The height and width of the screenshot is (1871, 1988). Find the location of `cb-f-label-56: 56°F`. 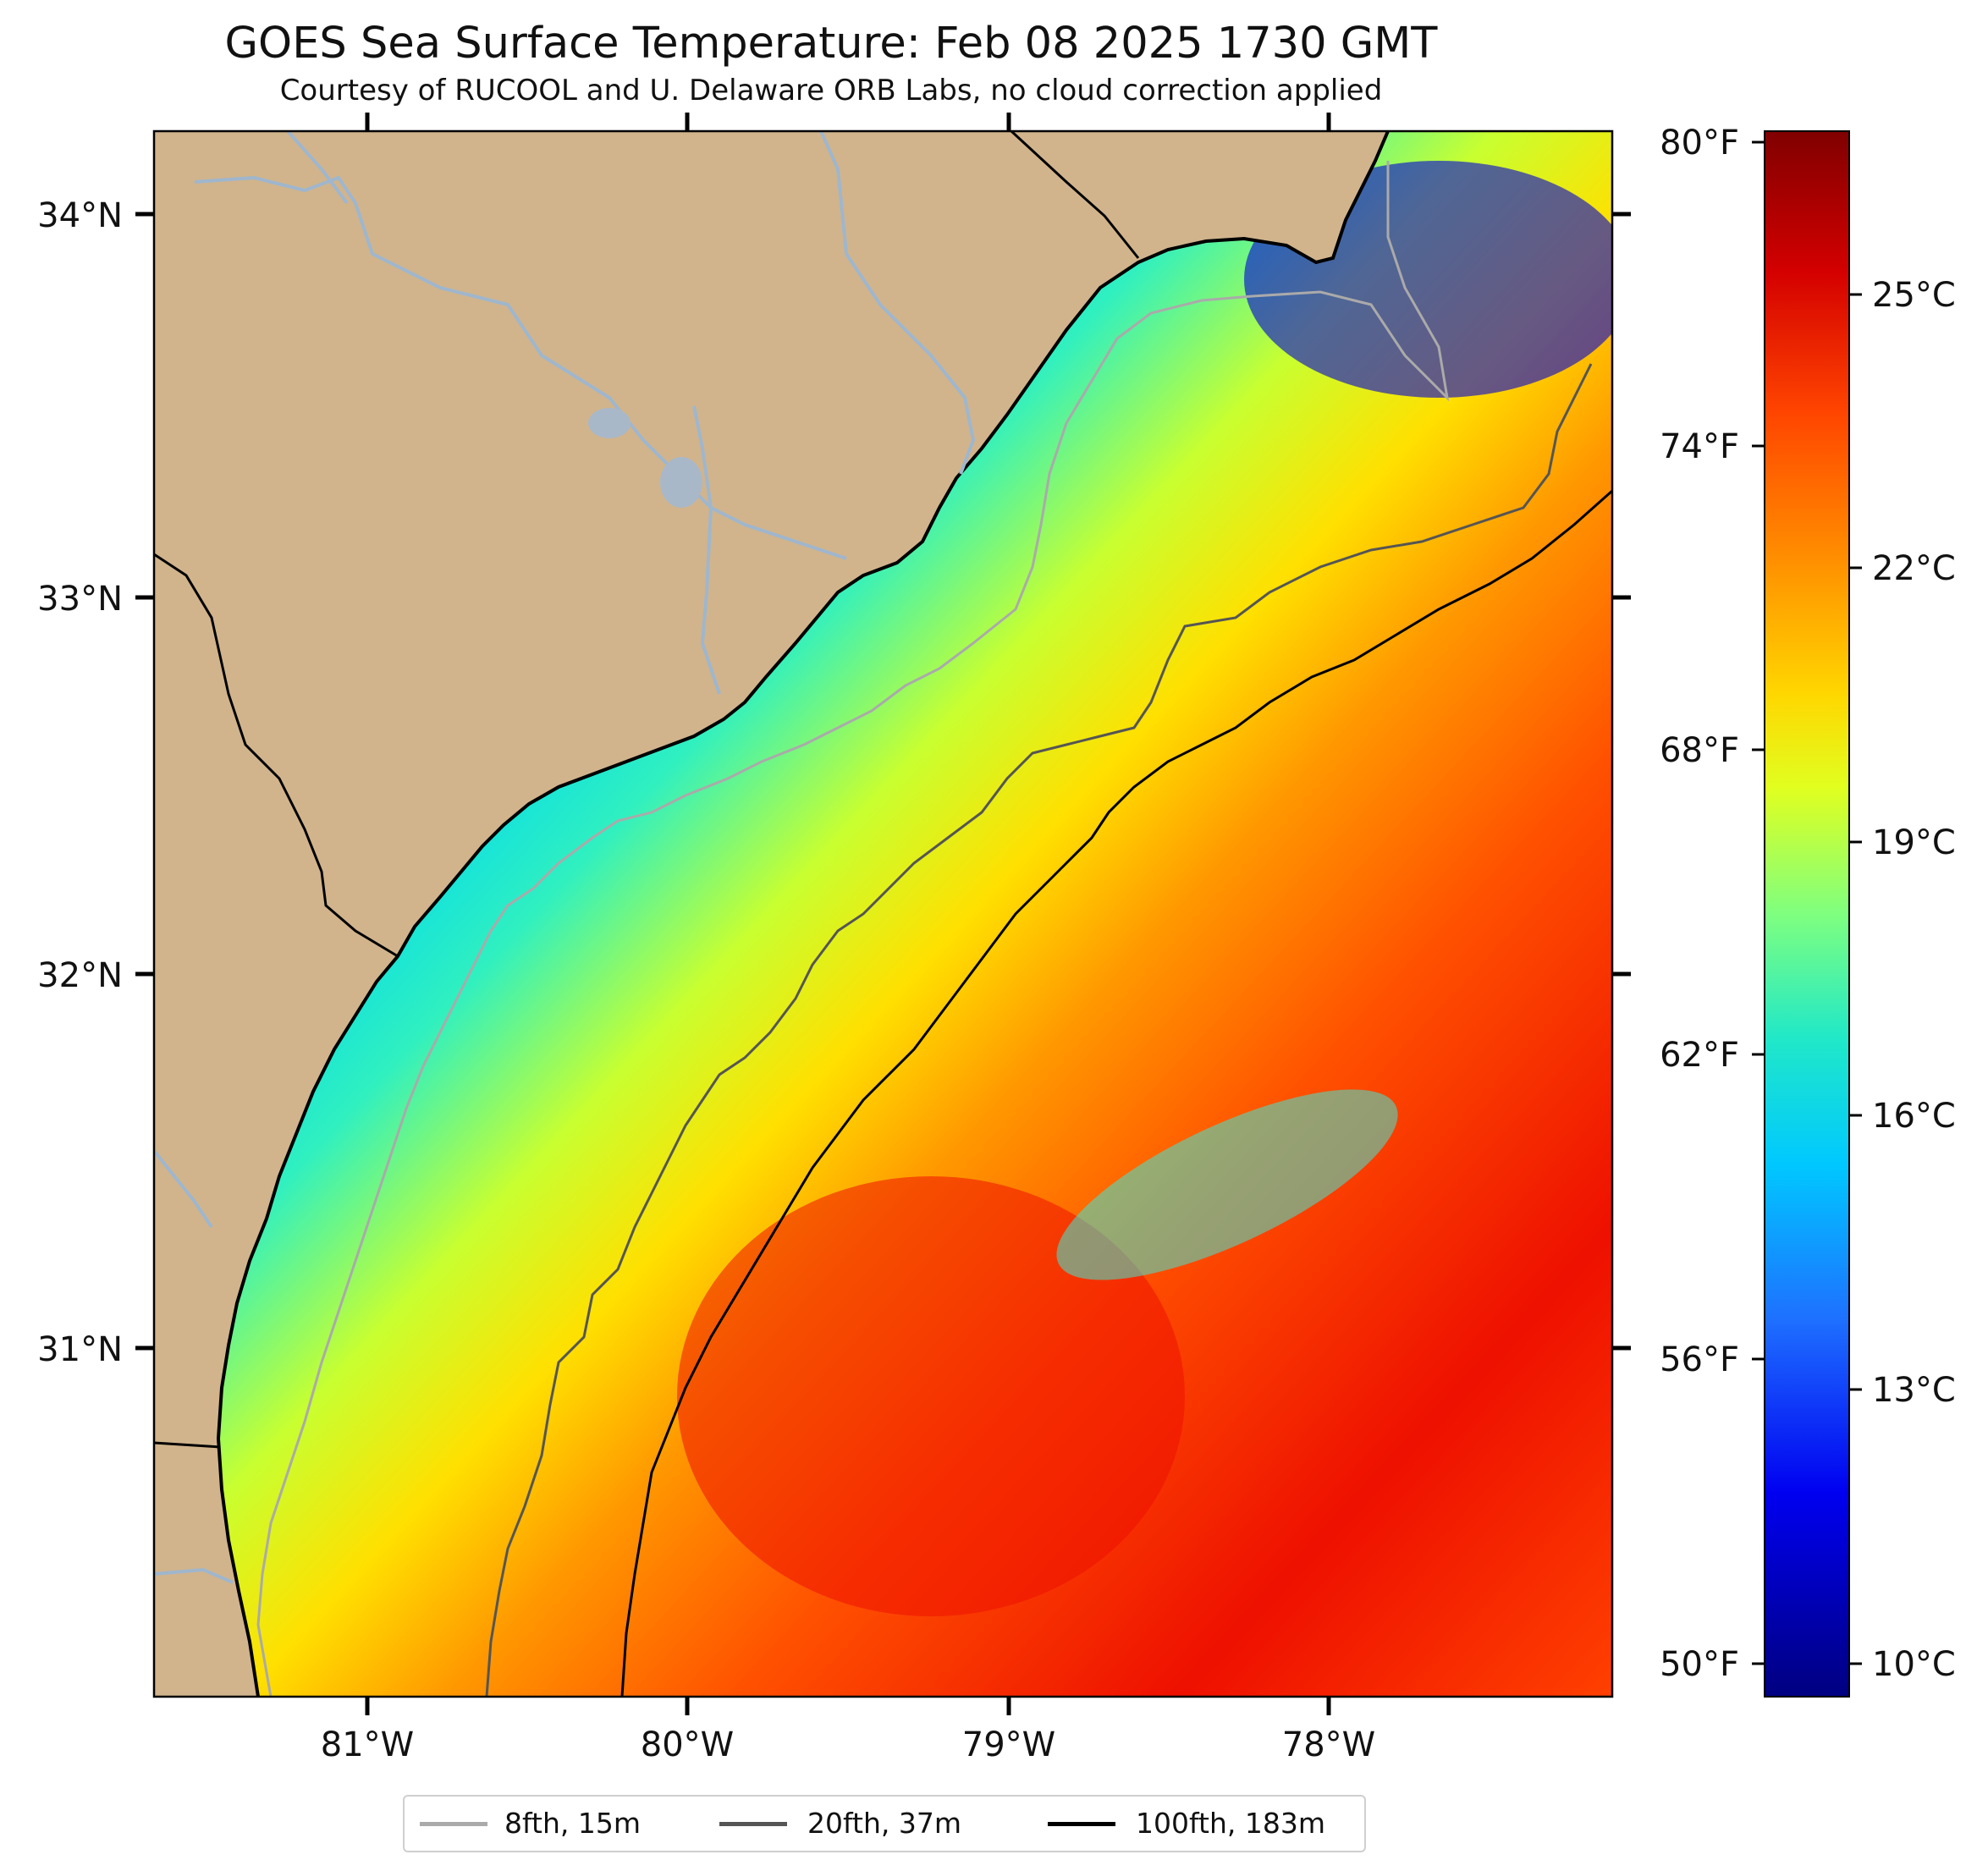

cb-f-label-56: 56°F is located at coordinates (1699, 1360).